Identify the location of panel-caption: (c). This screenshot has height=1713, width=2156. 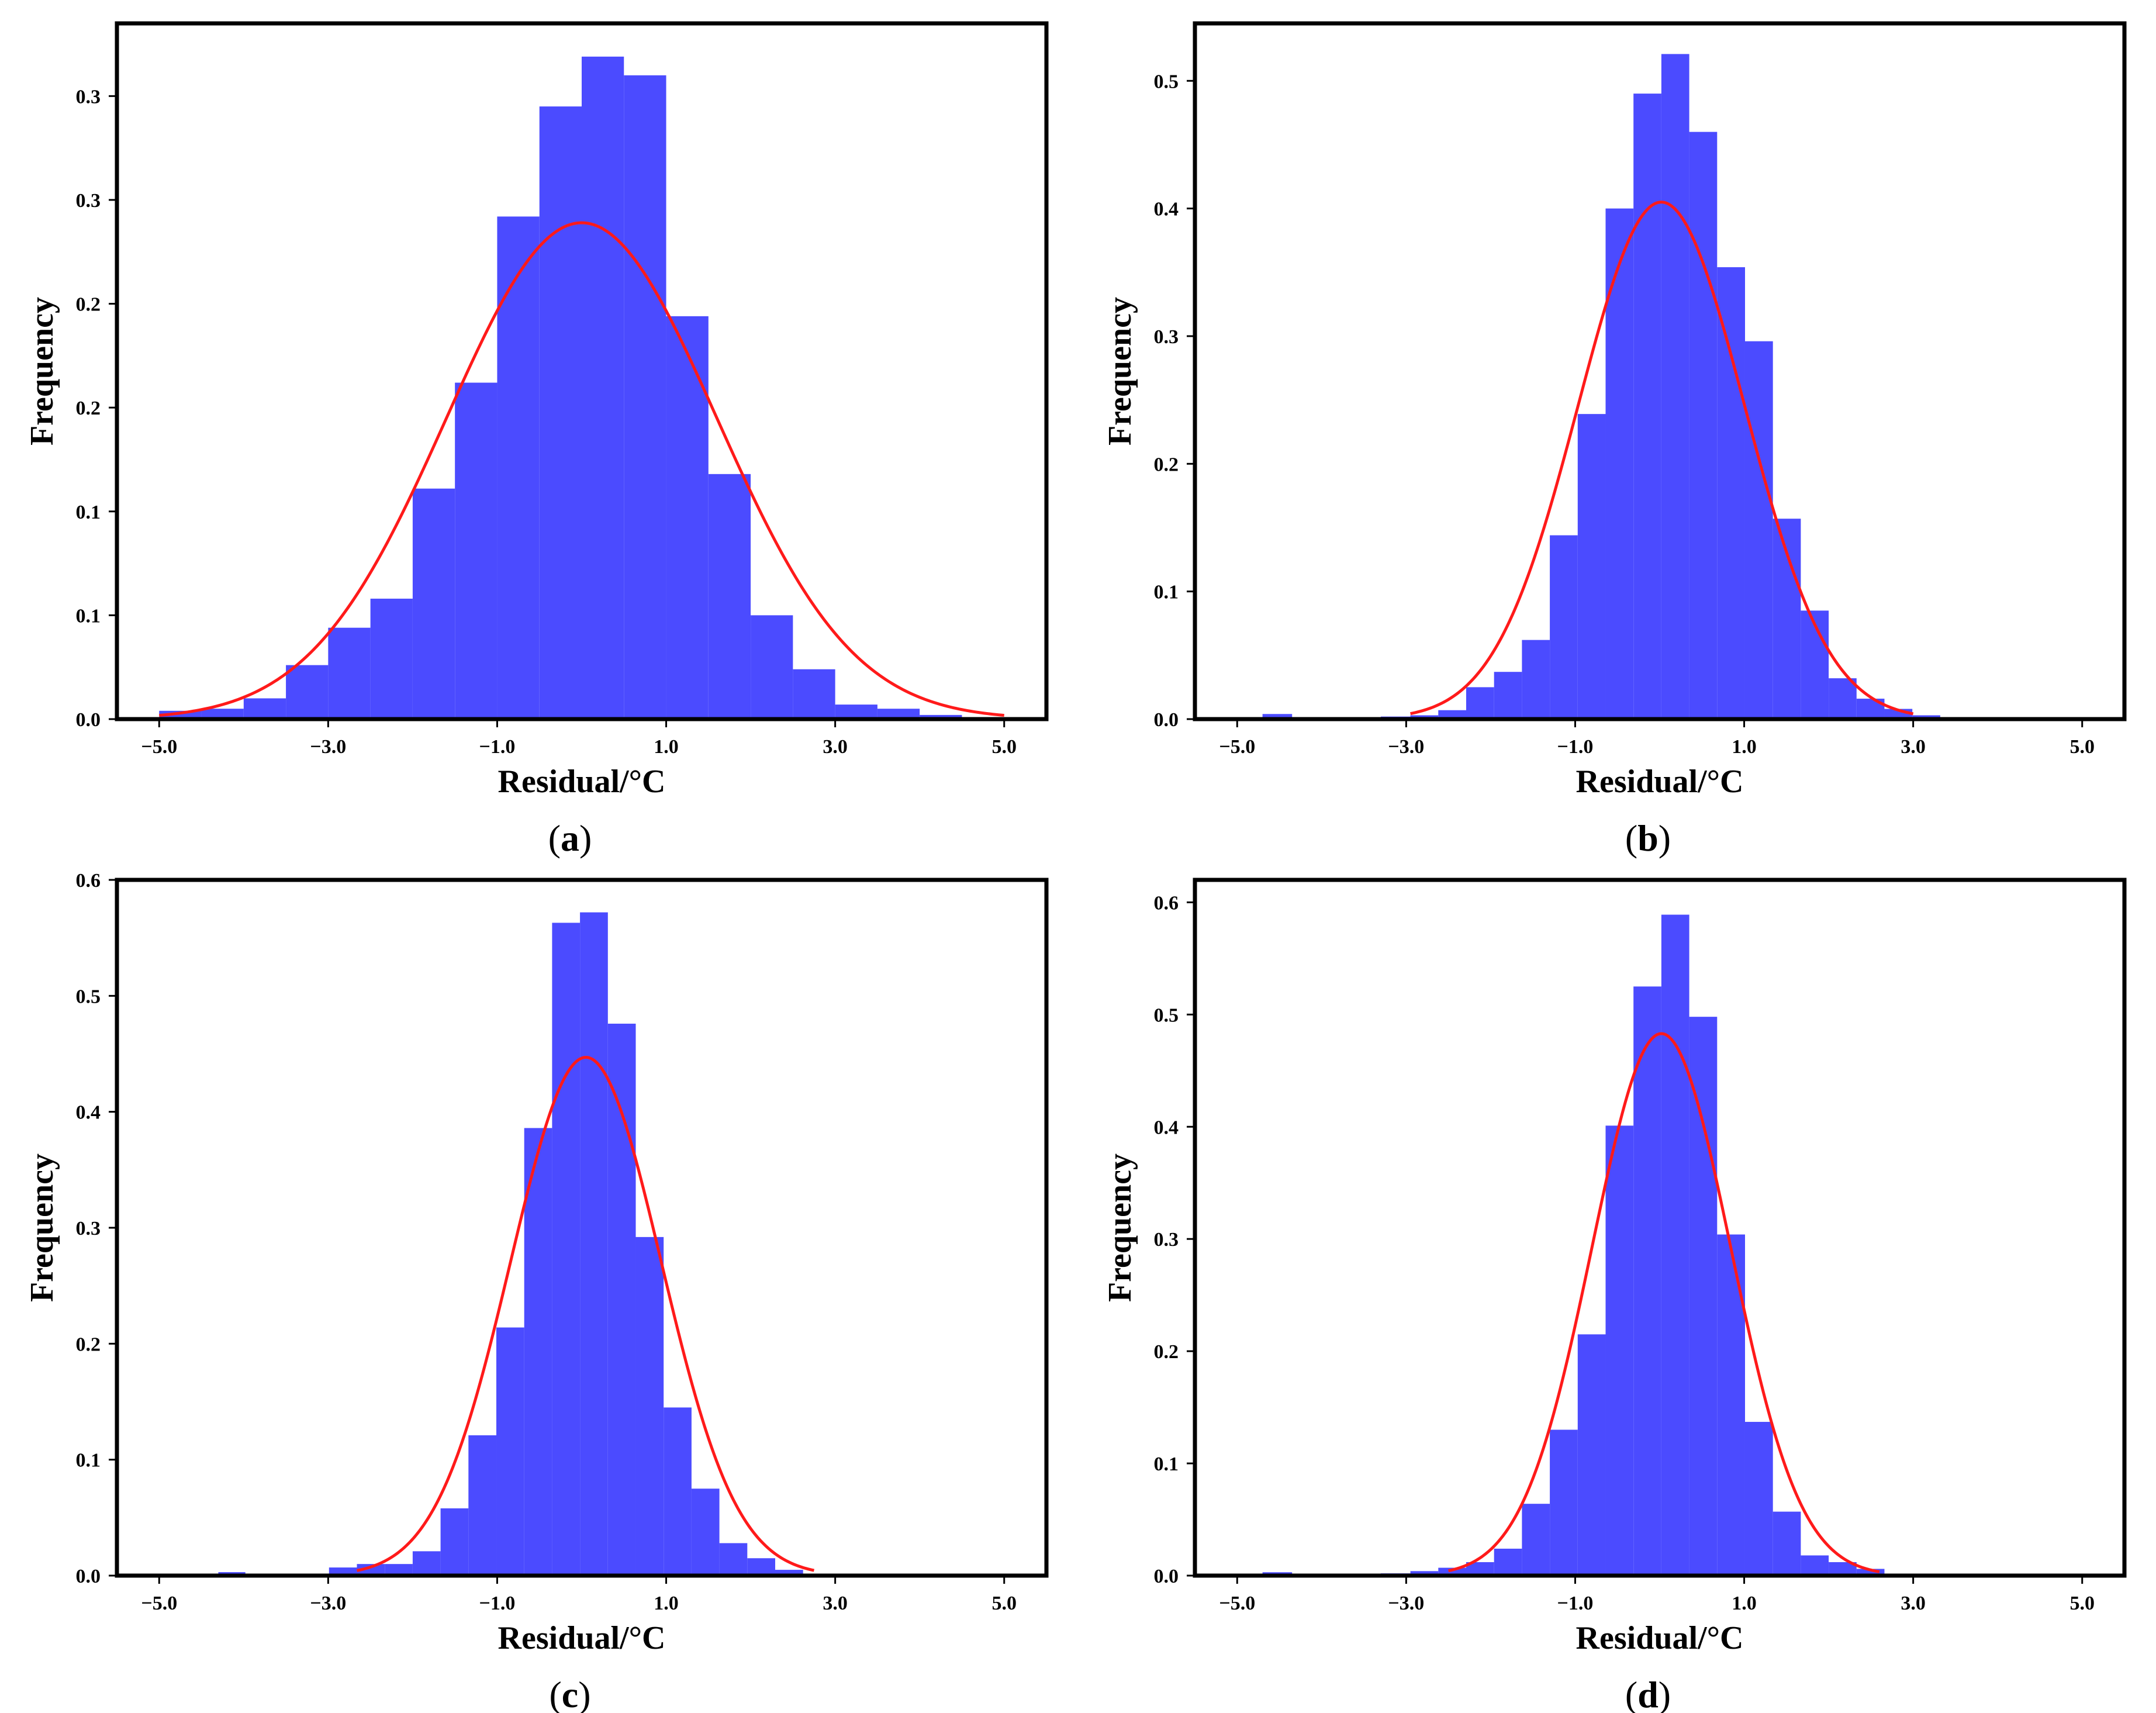
(570, 1693).